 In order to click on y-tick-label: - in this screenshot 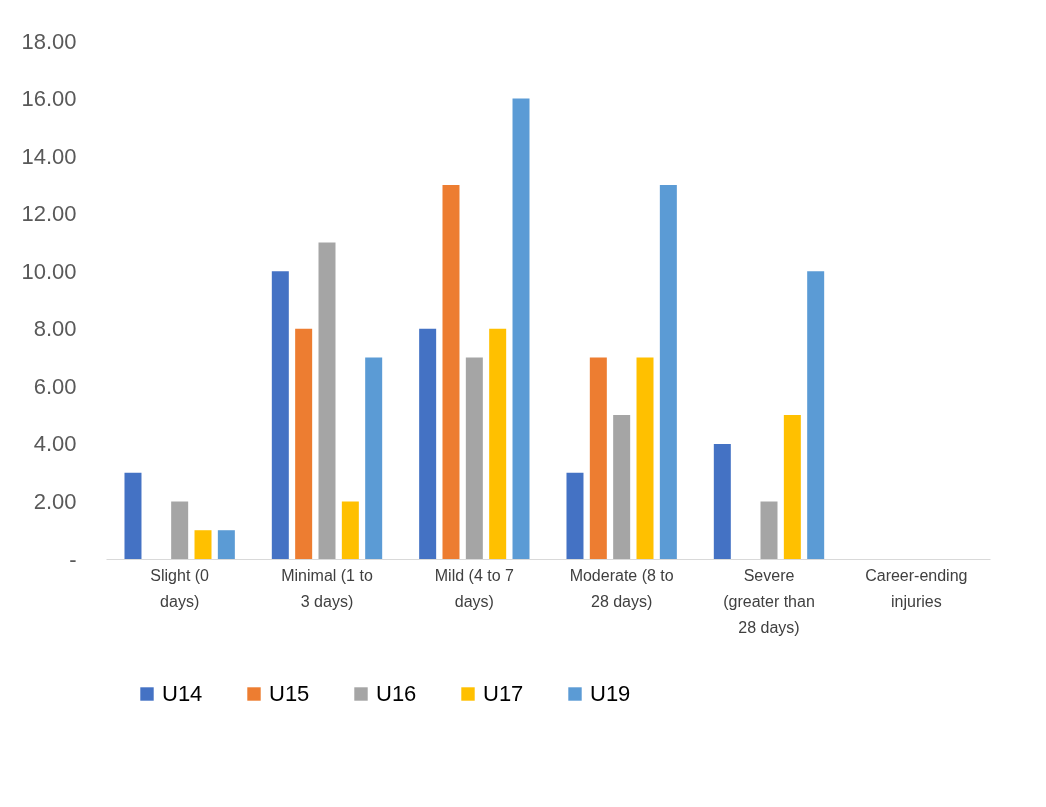, I will do `click(73, 559)`.